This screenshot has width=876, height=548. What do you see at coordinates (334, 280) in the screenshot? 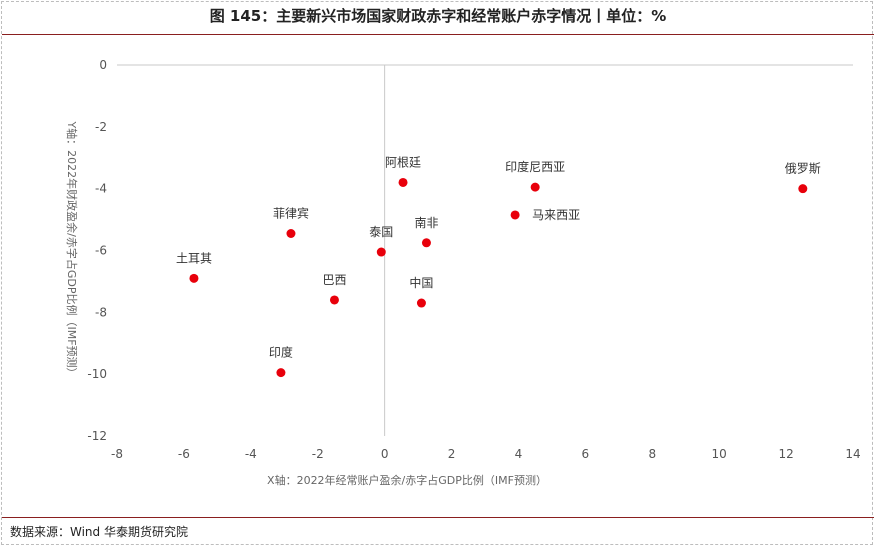
I see `data-point-label: 巴西` at bounding box center [334, 280].